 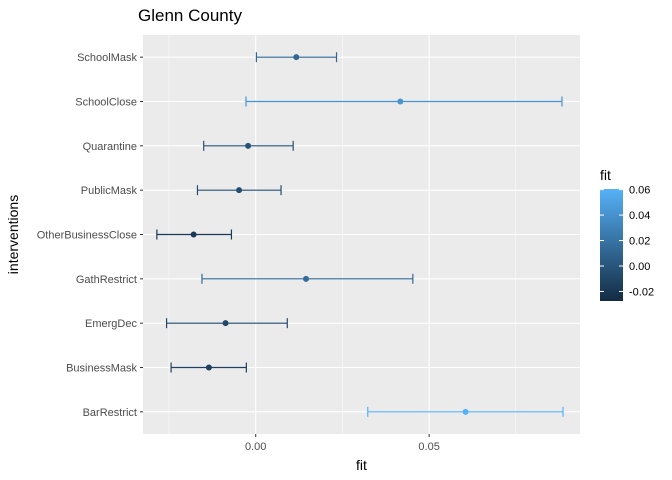 I want to click on point-Quarantine, so click(x=248, y=145).